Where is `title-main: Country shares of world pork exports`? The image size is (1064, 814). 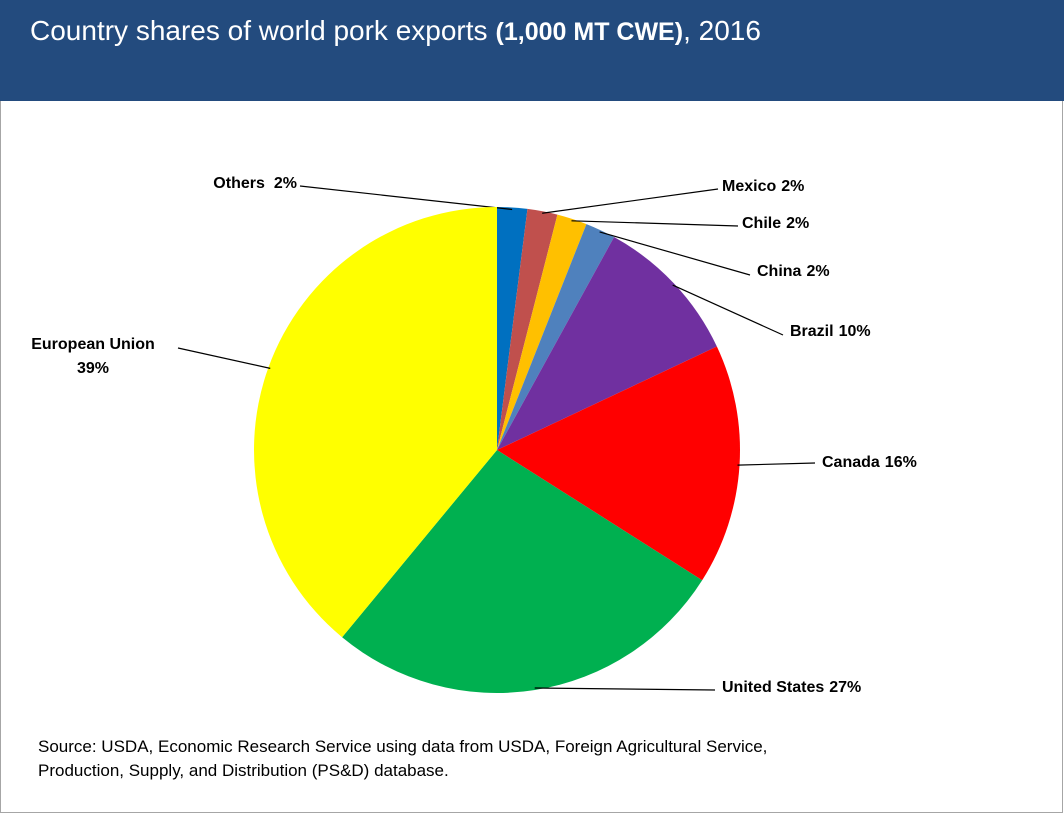
title-main: Country shares of world pork exports is located at coordinates (259, 30).